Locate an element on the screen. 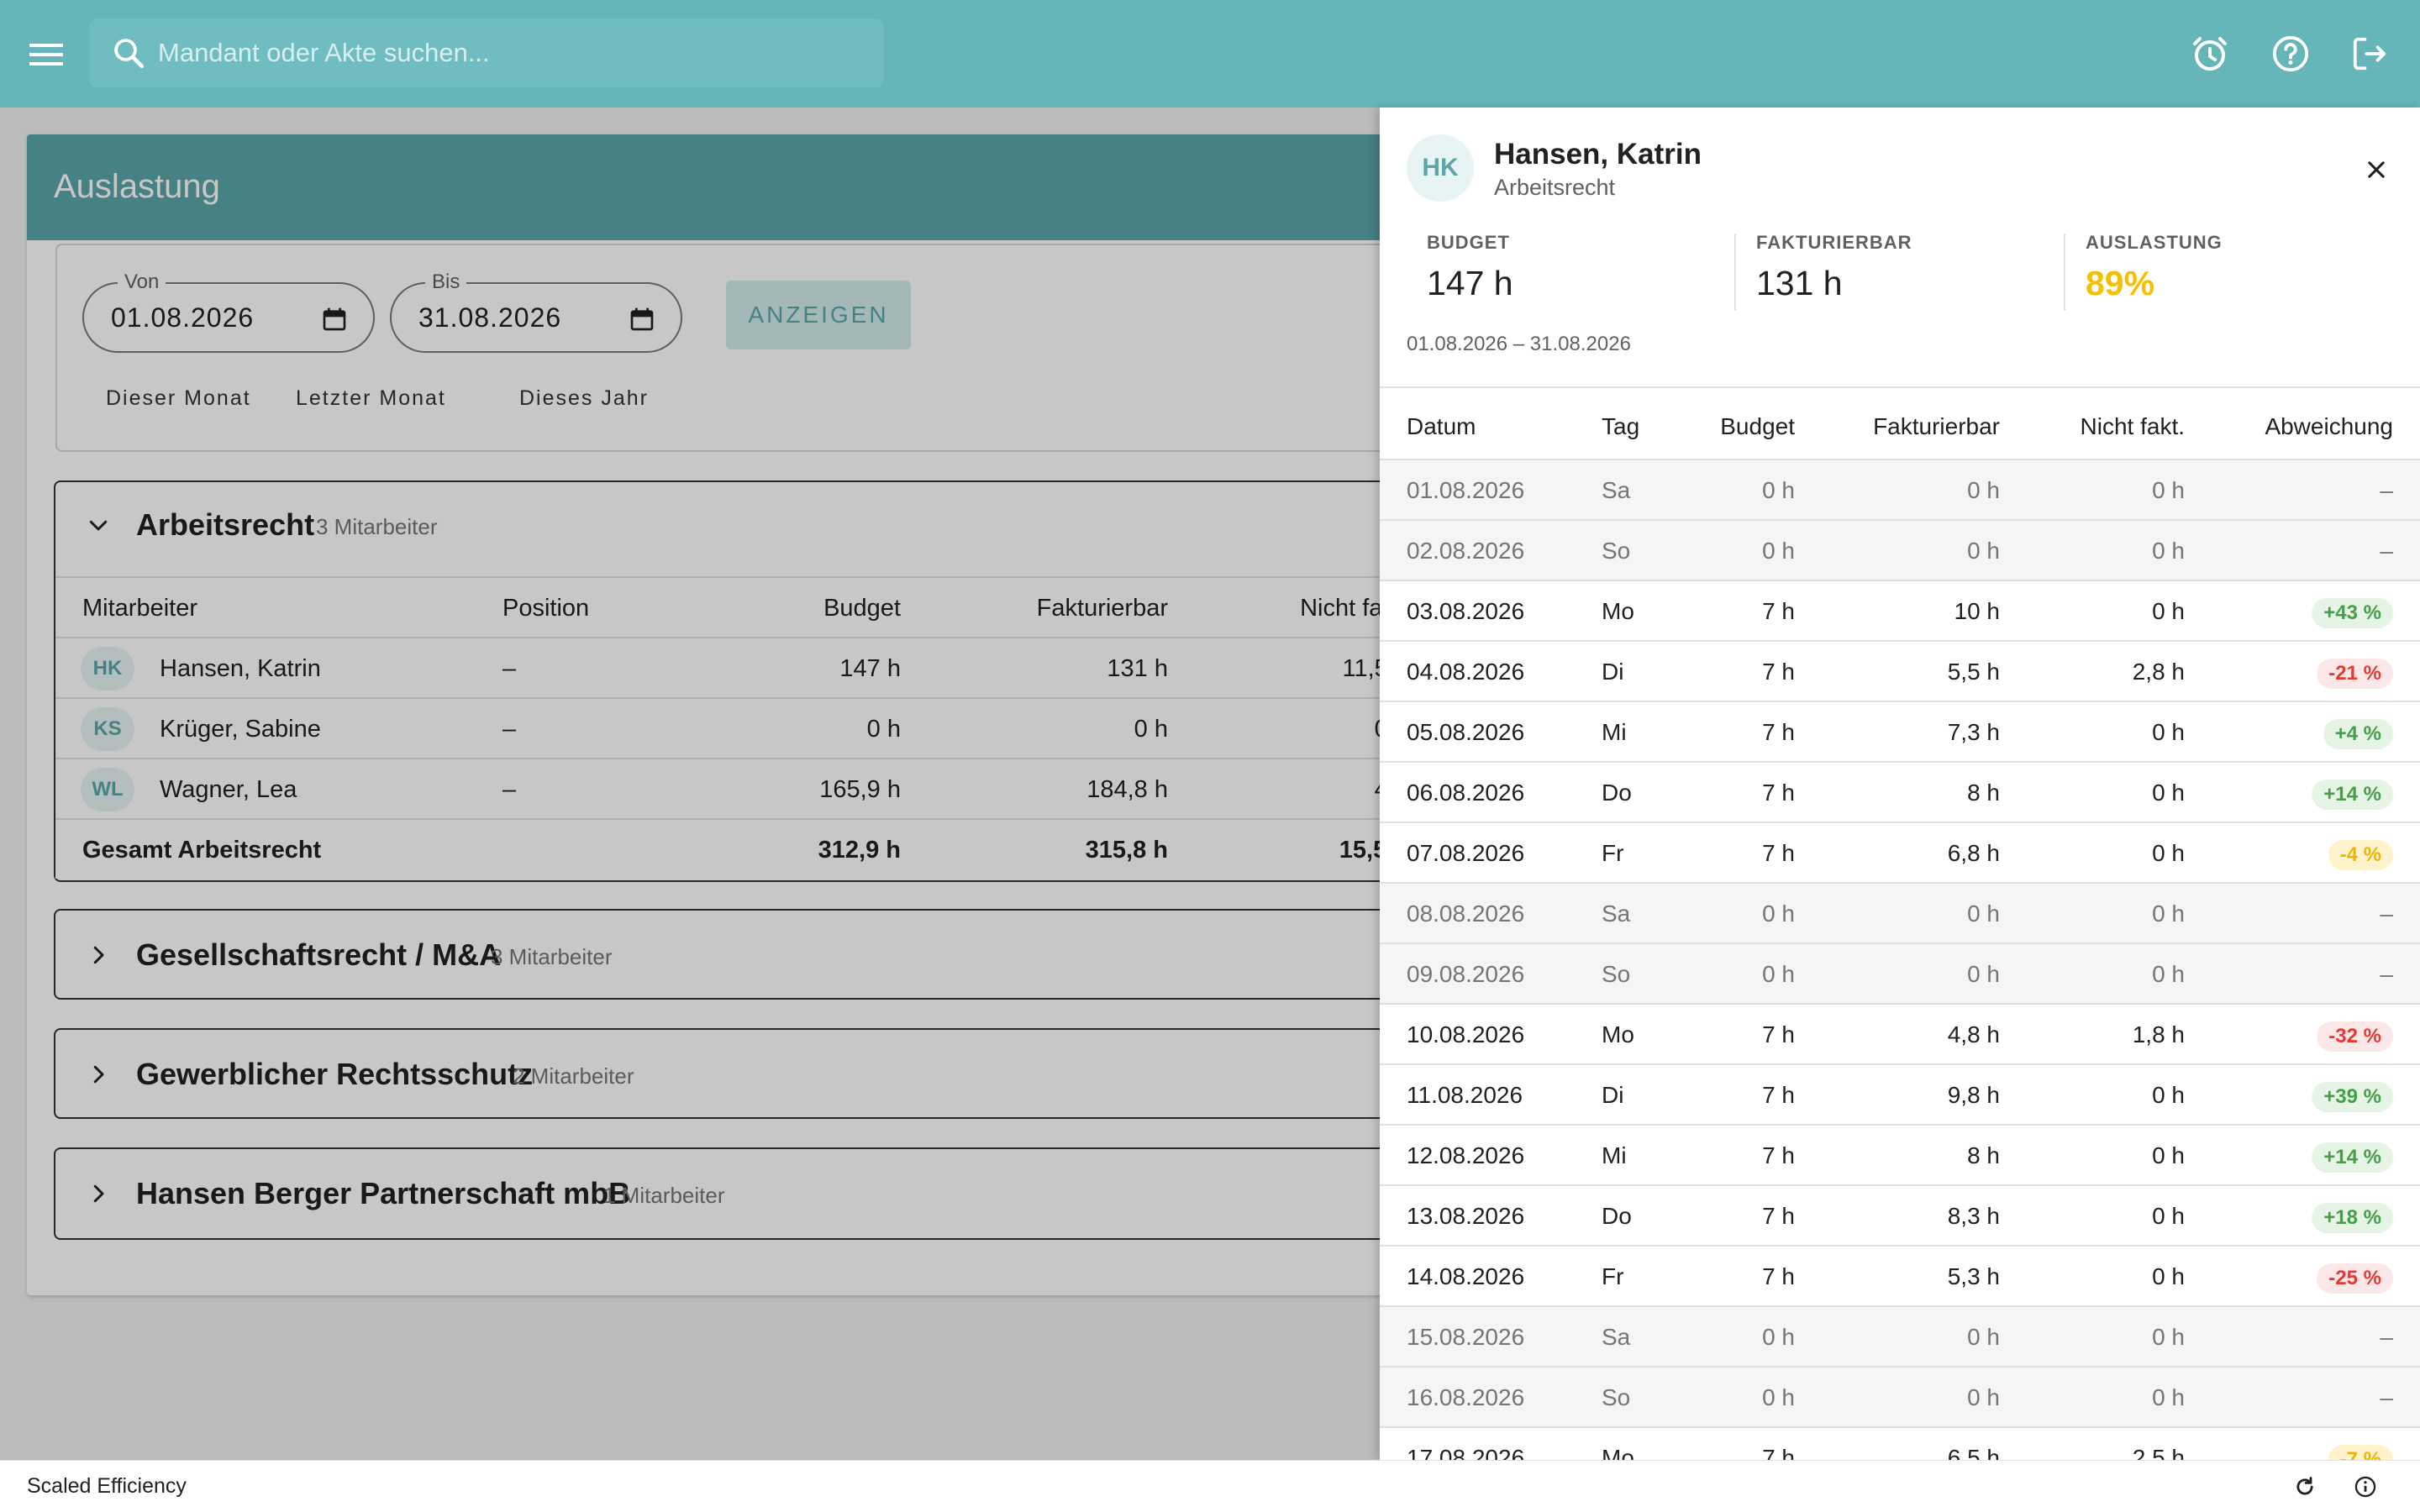 This screenshot has width=2420, height=1512. col-header-day: Tag is located at coordinates (1621, 426).